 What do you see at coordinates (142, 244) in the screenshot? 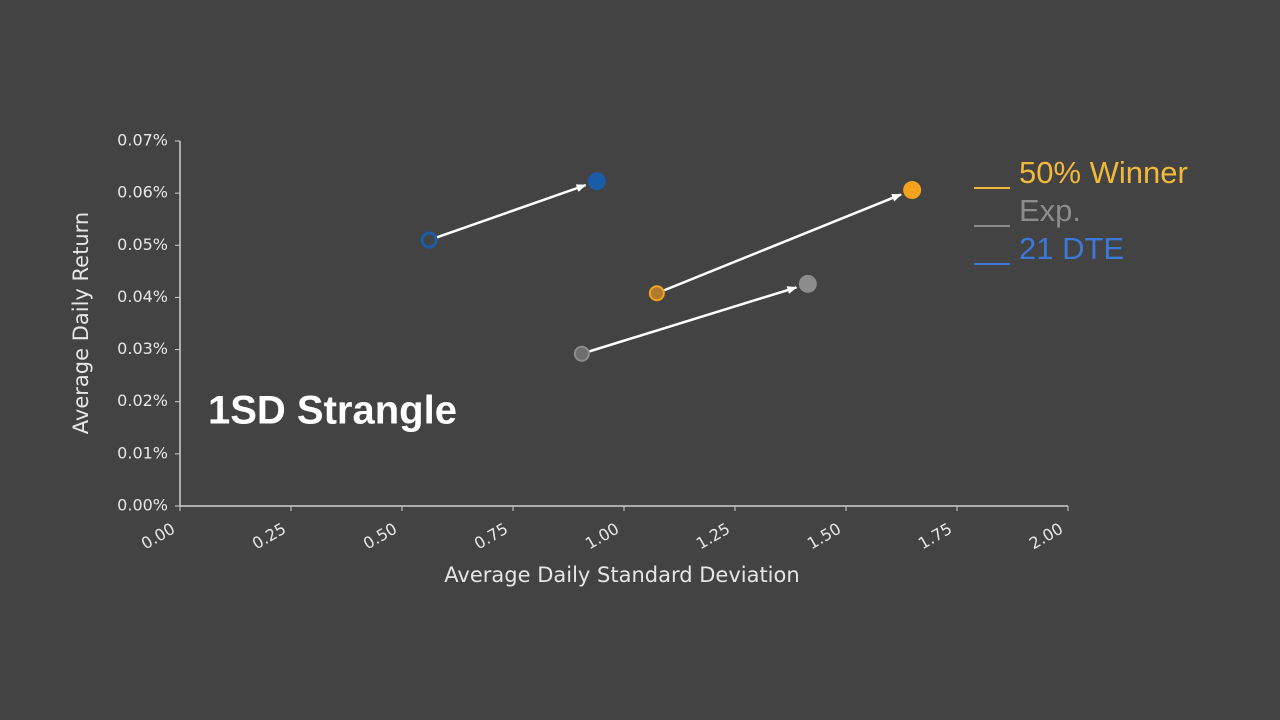
I see `y-tick-label: 0.05%` at bounding box center [142, 244].